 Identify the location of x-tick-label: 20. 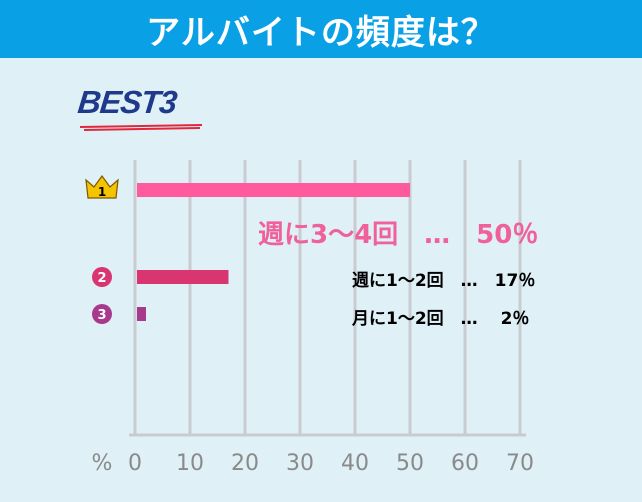
(245, 463).